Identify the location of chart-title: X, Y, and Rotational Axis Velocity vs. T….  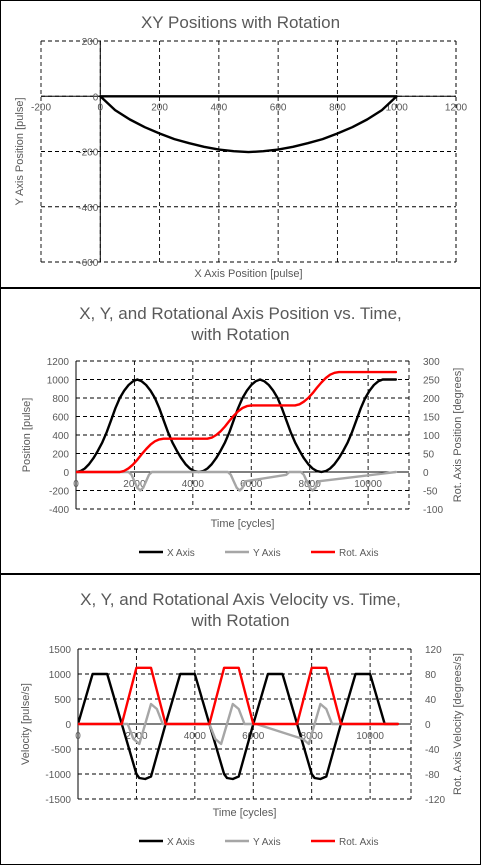
(240, 599).